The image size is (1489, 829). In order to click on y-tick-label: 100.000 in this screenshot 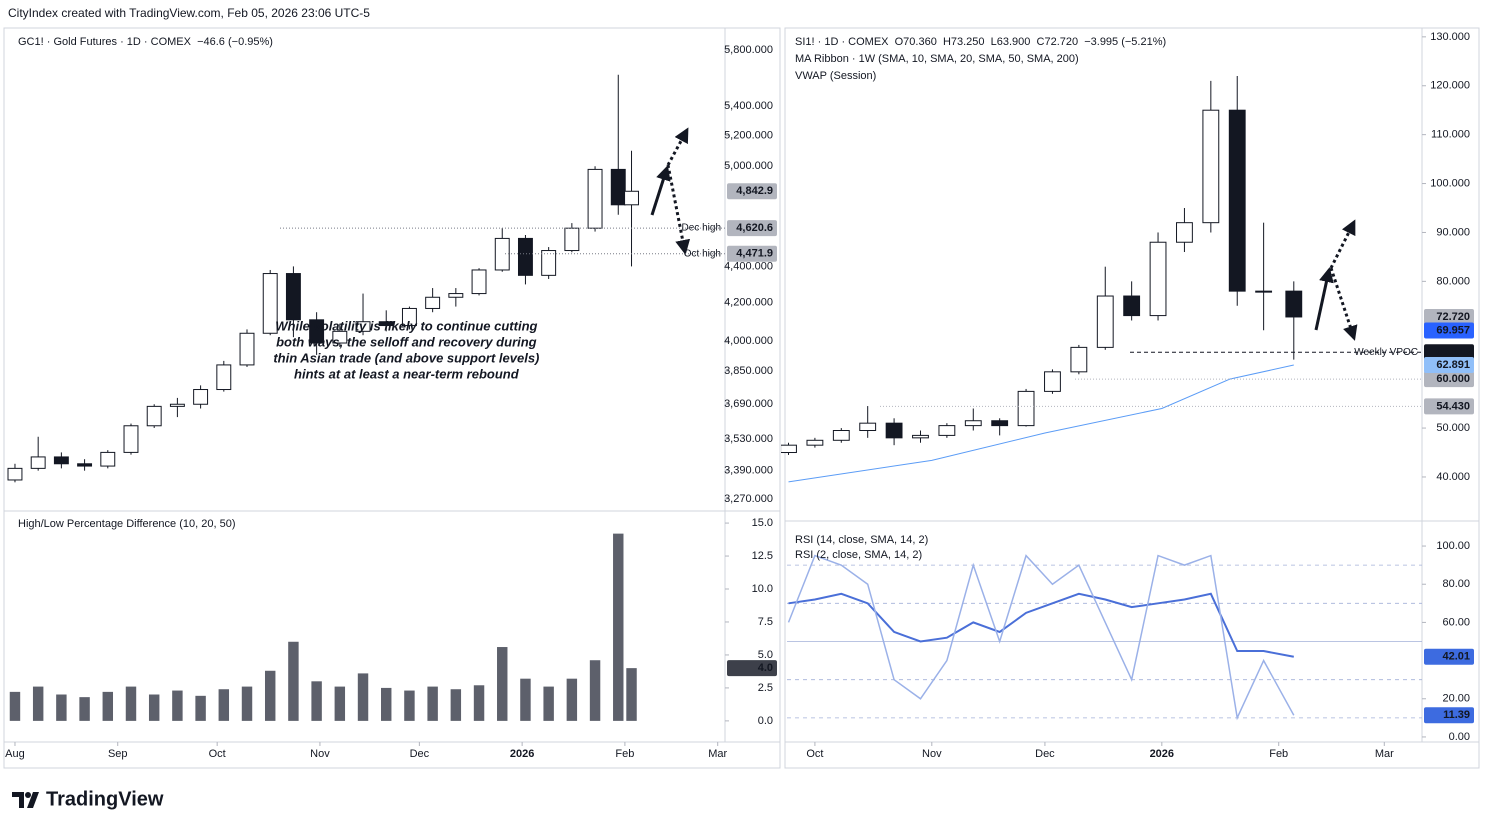, I will do `click(1450, 183)`.